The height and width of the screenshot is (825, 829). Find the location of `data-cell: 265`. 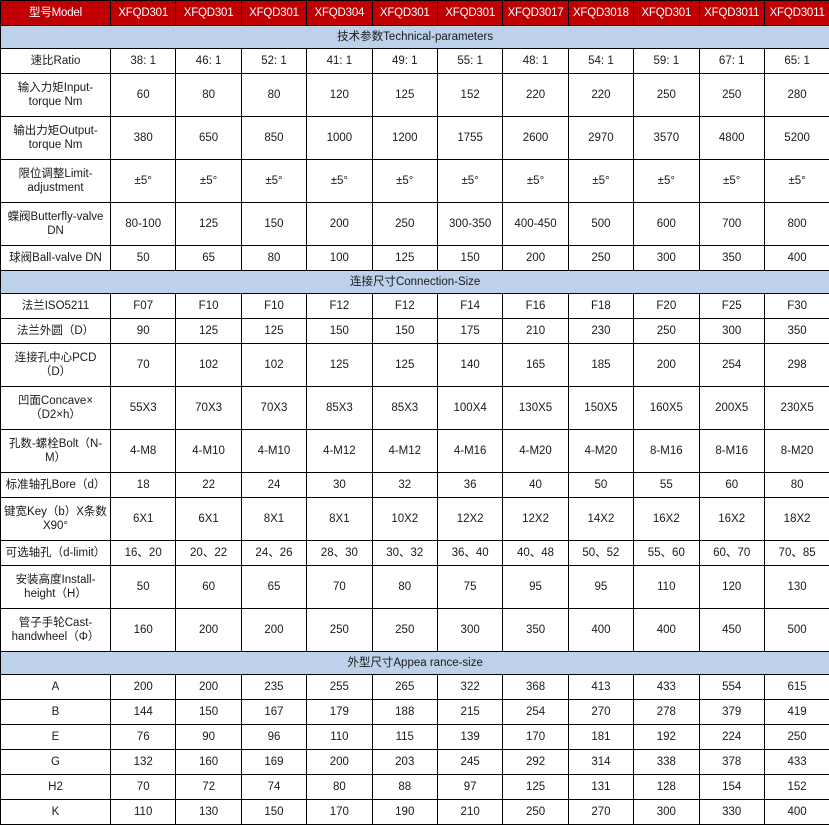

data-cell: 265 is located at coordinates (404, 687).